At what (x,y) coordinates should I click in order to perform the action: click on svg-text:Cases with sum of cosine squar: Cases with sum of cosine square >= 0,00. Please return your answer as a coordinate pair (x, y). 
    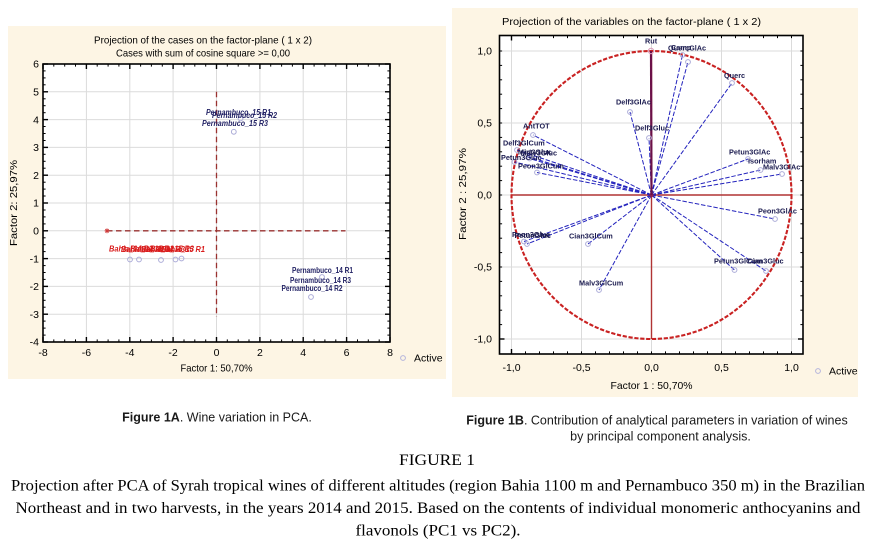
    Looking at the image, I should click on (203, 54).